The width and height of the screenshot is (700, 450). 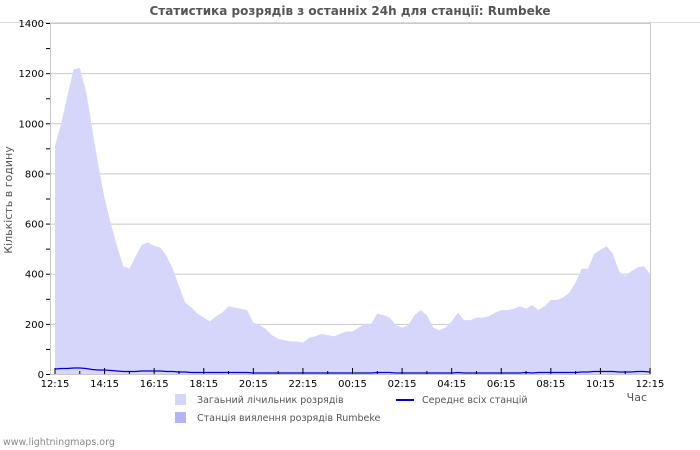 What do you see at coordinates (34, 174) in the screenshot?
I see `svg-text: 800` at bounding box center [34, 174].